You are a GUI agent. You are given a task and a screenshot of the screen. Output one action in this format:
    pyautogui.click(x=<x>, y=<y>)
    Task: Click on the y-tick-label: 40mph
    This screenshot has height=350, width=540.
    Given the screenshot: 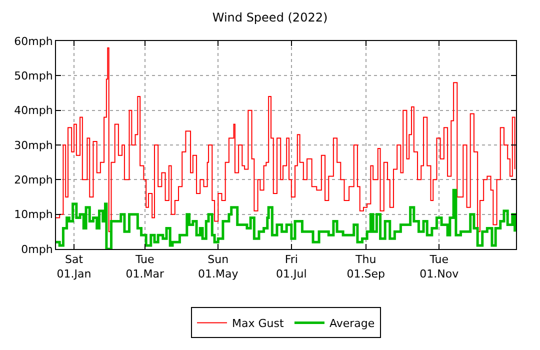 What is the action you would take?
    pyautogui.click(x=33, y=111)
    